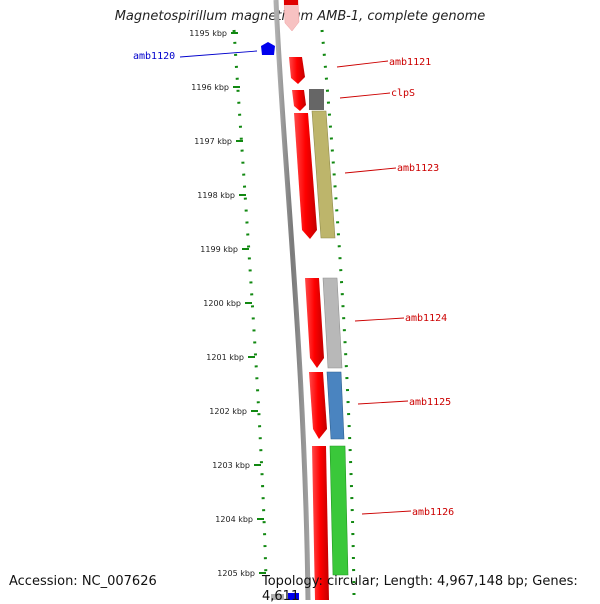 The height and width of the screenshot is (604, 600). Describe the element at coordinates (293, 596) in the screenshot. I see `gene-bottom-blue` at that location.